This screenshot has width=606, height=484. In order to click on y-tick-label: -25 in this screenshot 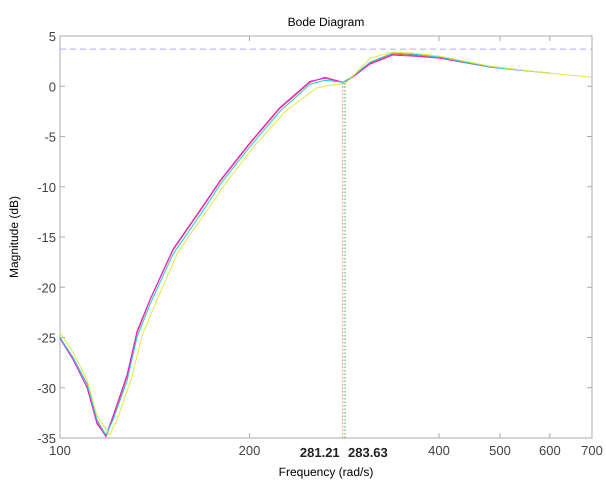, I will do `click(46, 338)`.